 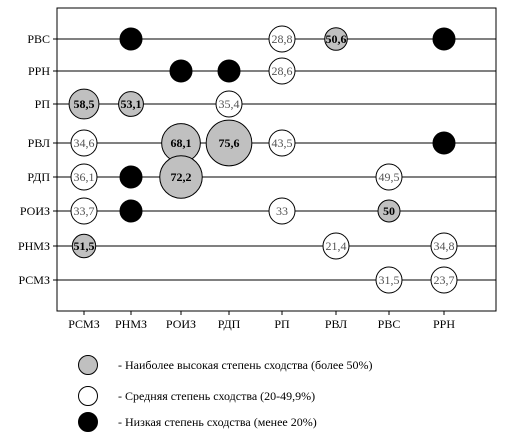 I want to click on bubble-value-label: 33, so click(x=282, y=211).